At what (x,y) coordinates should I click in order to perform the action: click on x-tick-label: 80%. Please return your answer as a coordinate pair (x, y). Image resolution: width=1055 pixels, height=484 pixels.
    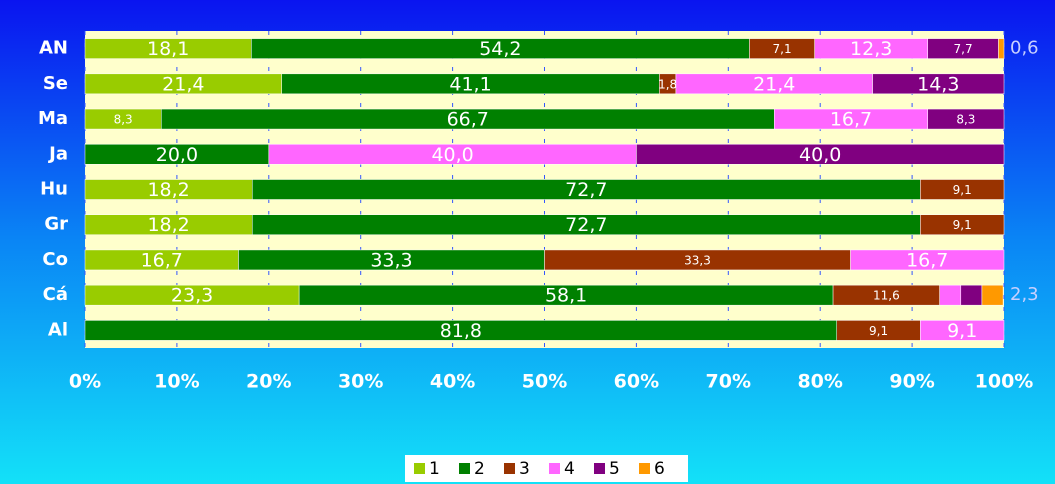
    Looking at the image, I should click on (819, 382).